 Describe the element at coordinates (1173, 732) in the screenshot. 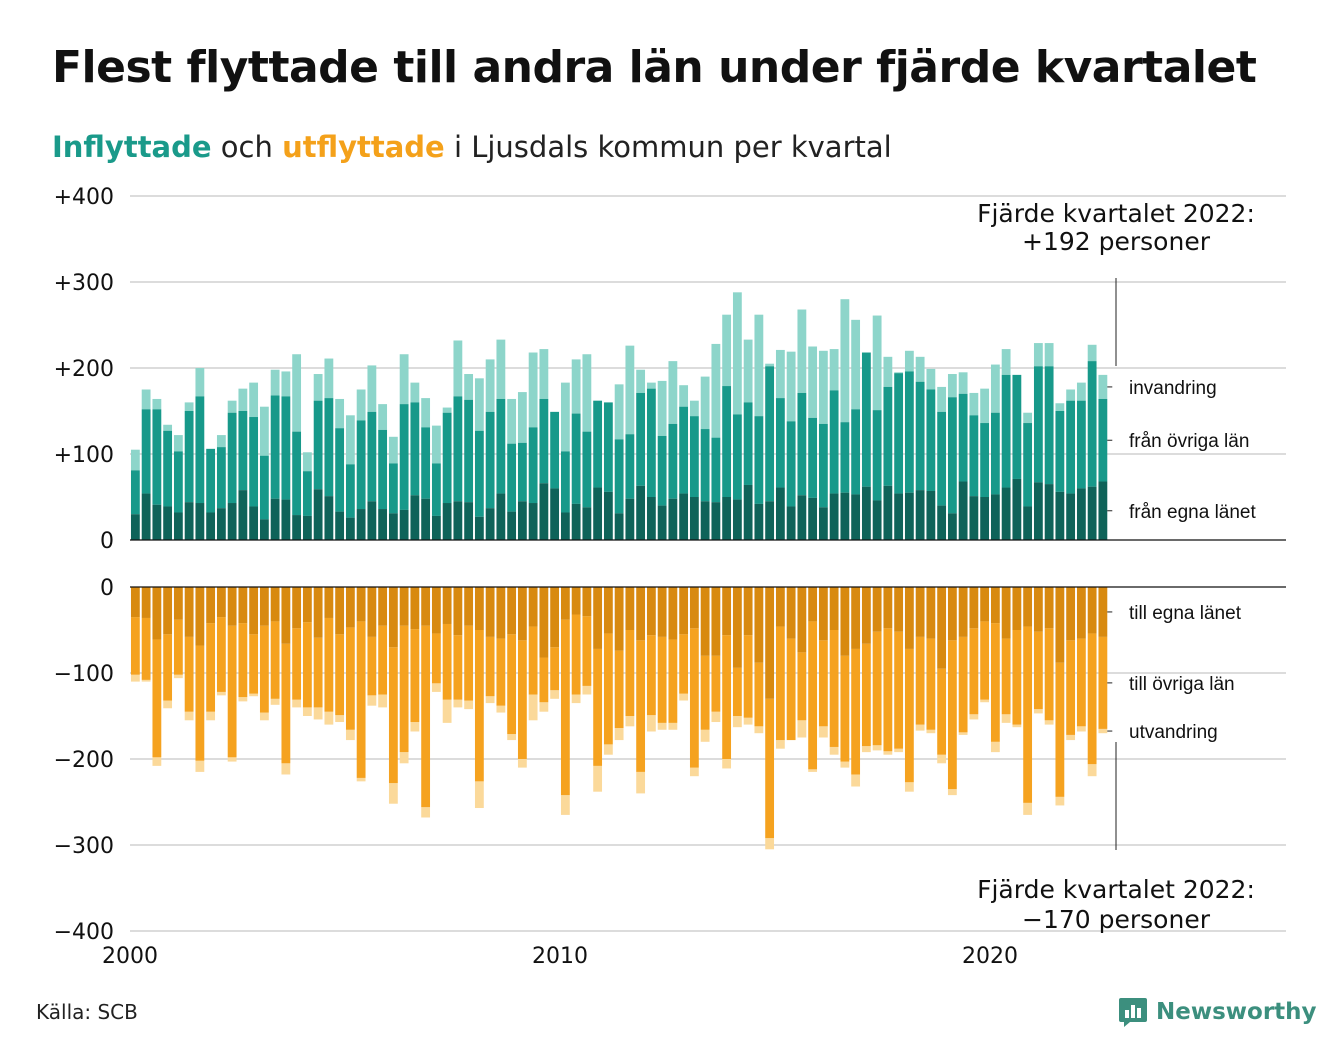

I see `series-label: utvandring` at that location.